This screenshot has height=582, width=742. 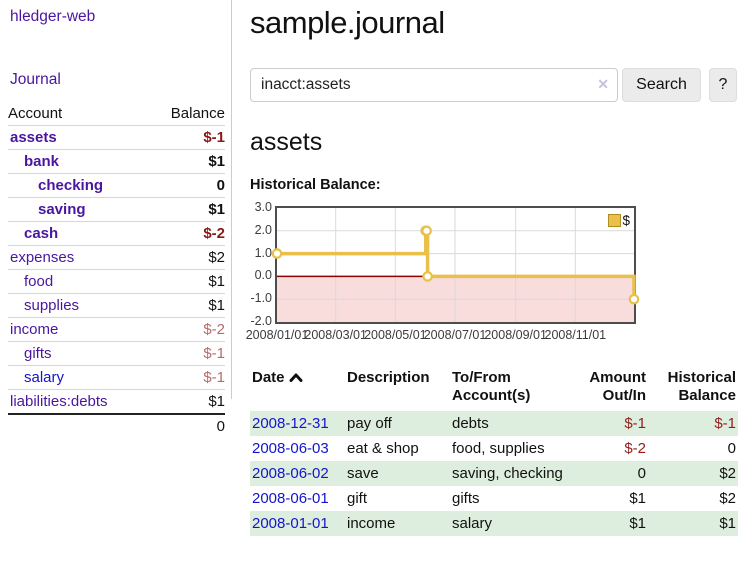 I want to click on txn-date-cell: 2008-06-03, so click(x=297, y=448).